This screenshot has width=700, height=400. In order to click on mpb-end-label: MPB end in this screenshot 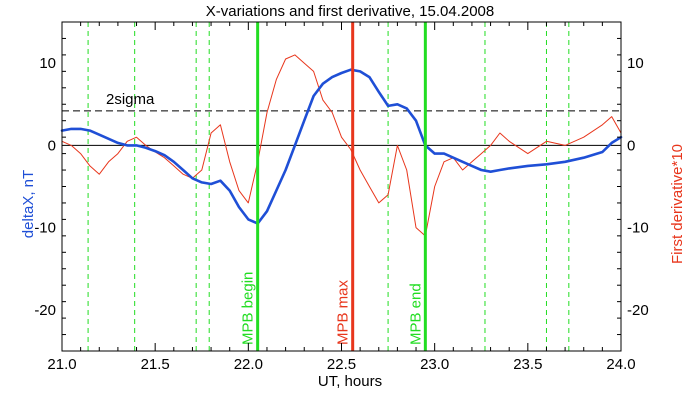, I will do `click(415, 314)`.